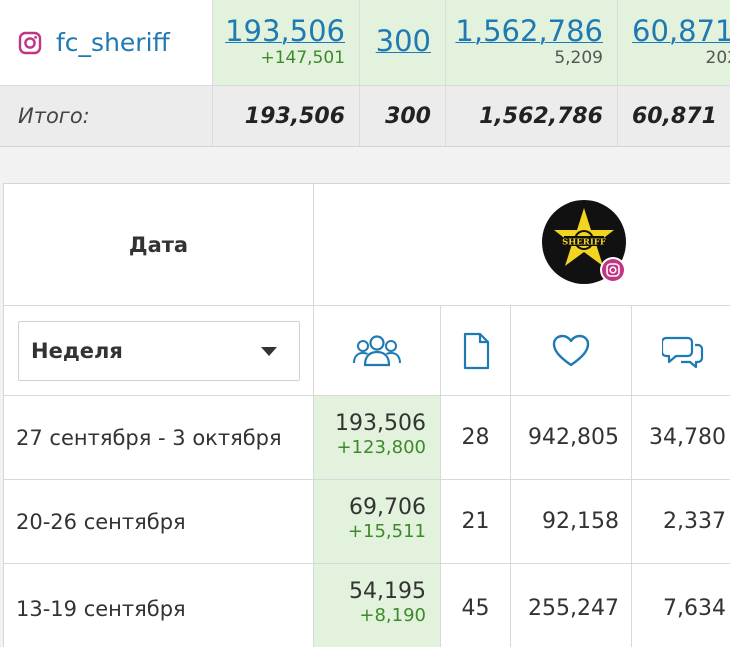  I want to click on row-followers-value: 54,195, so click(387, 591).